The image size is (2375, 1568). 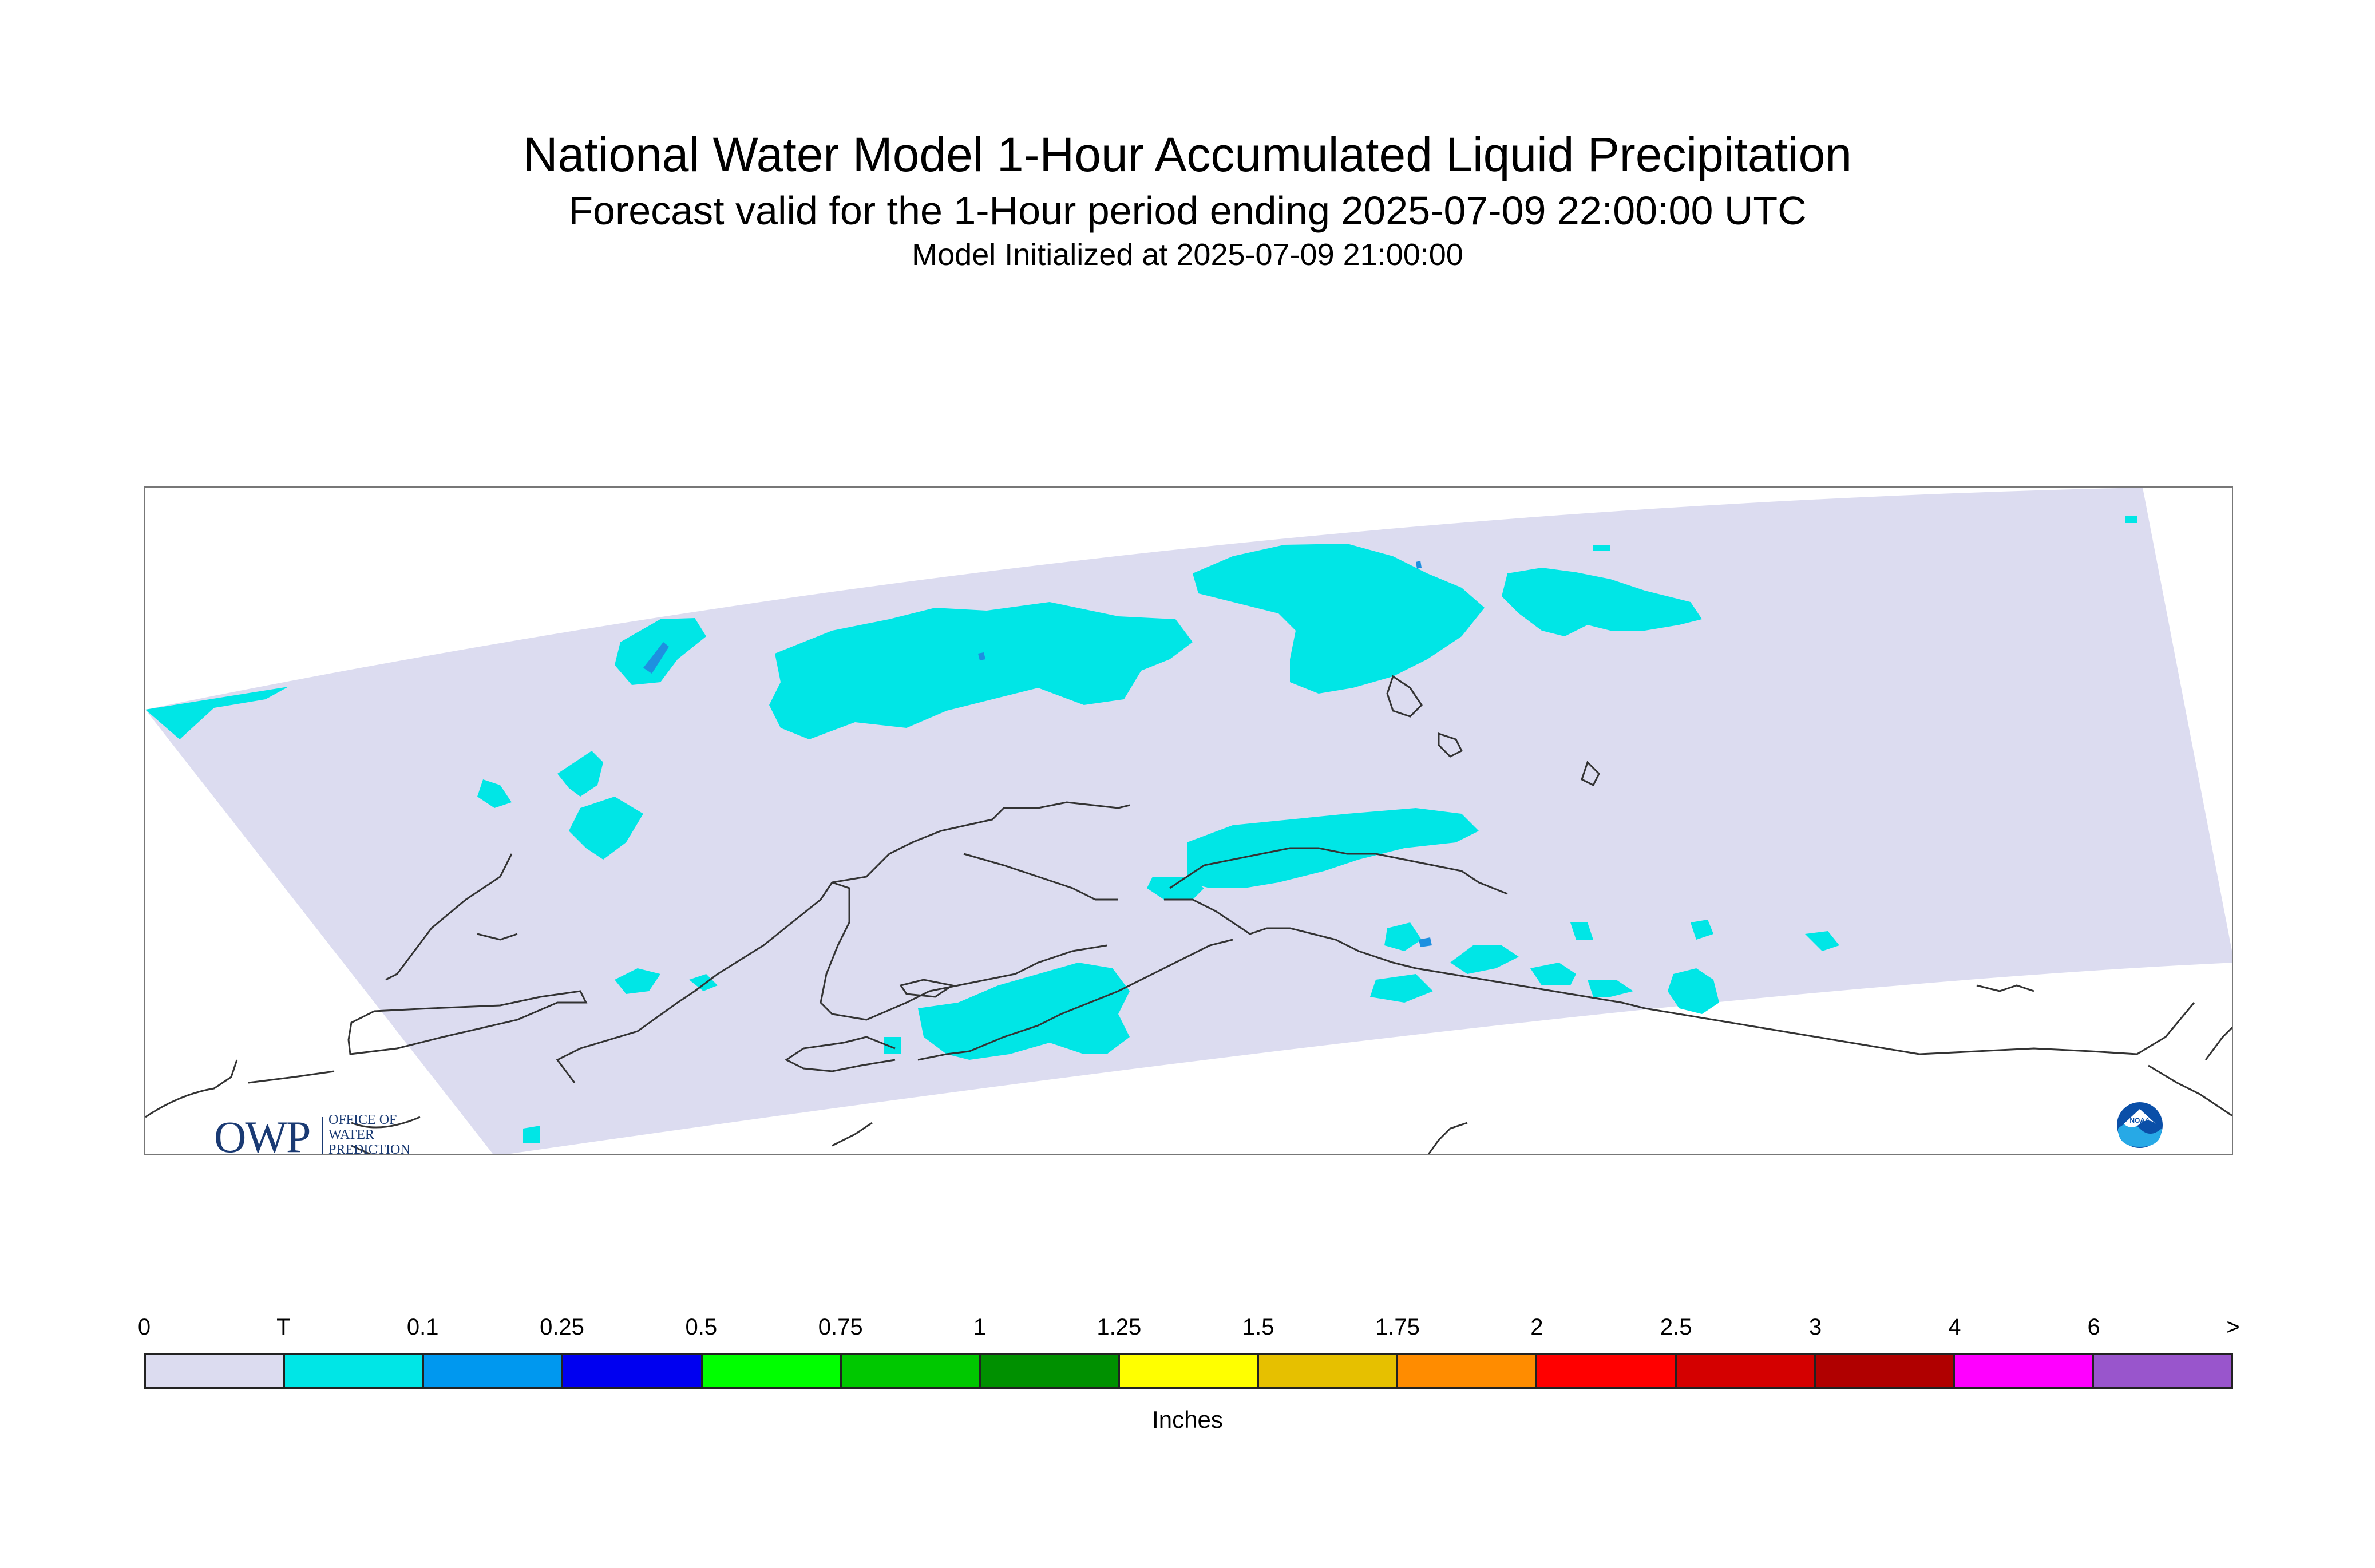 I want to click on legend-tick-label: 0.5, so click(x=701, y=1327).